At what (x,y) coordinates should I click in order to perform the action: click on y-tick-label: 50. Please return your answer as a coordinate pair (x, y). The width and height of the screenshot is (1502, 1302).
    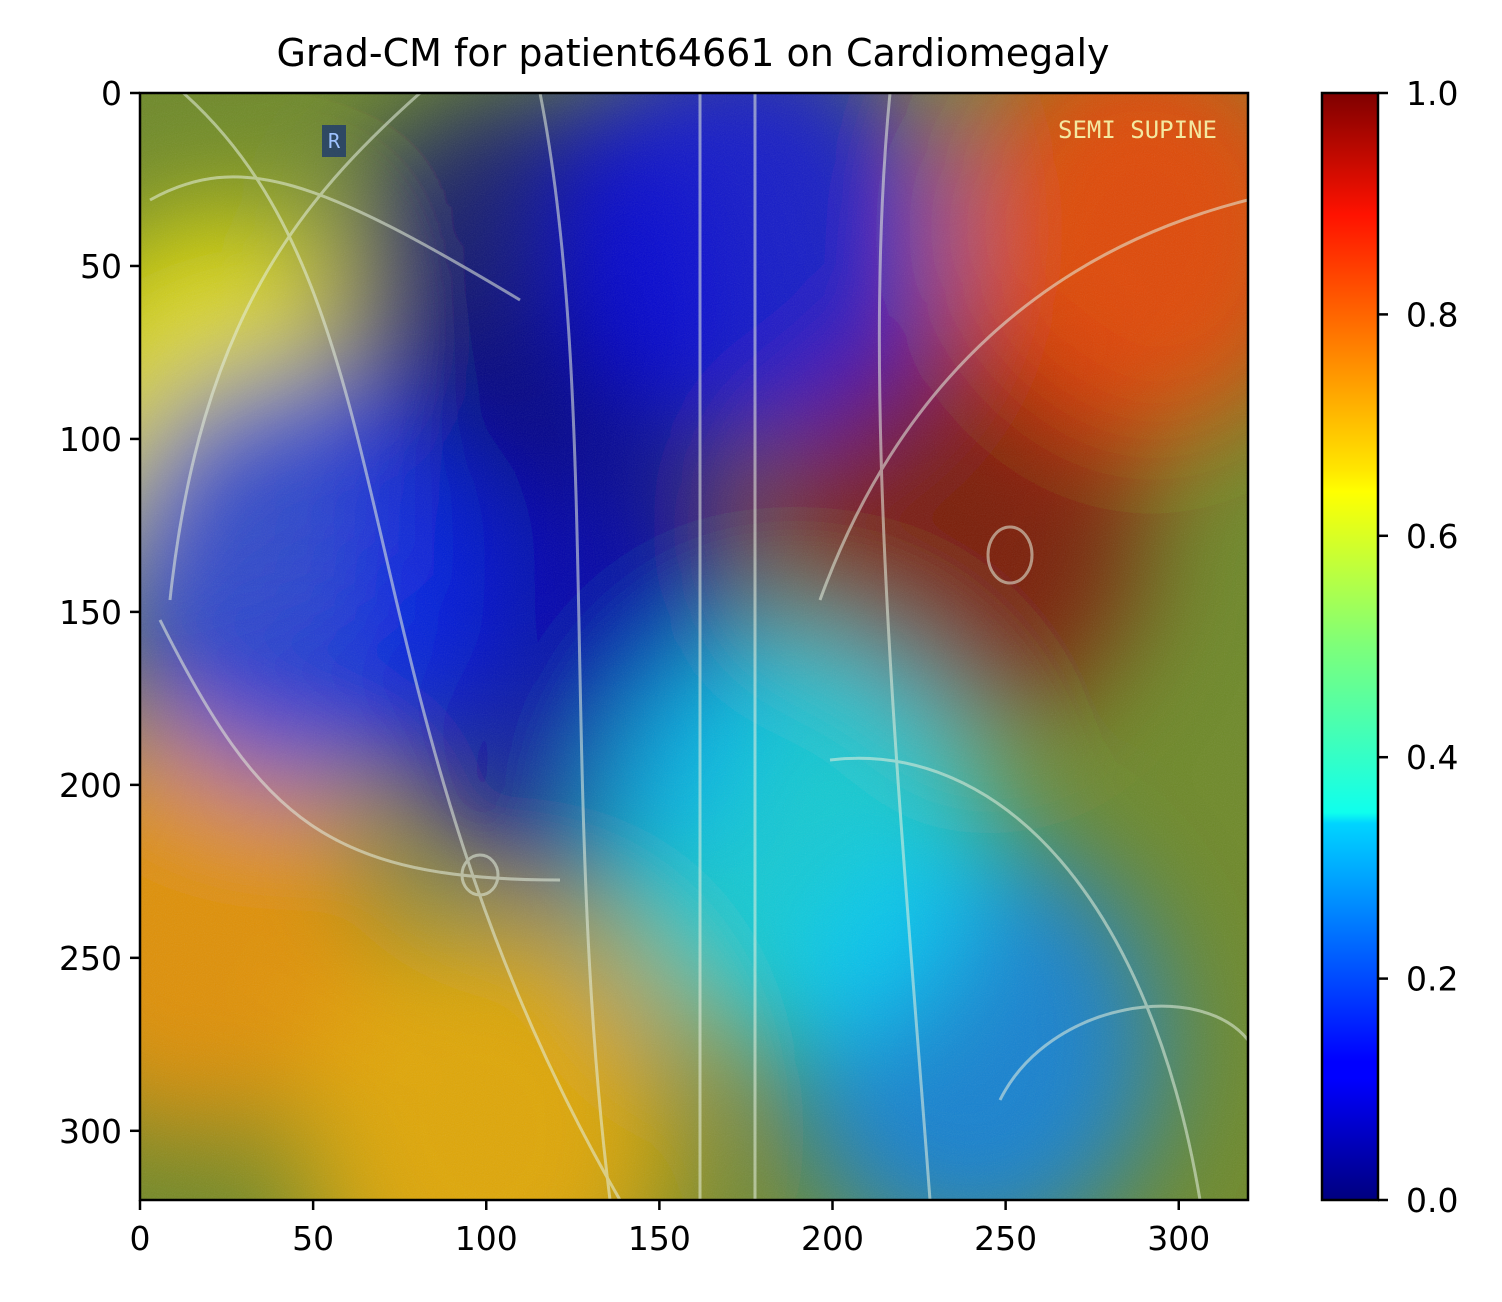
    Looking at the image, I should click on (101, 266).